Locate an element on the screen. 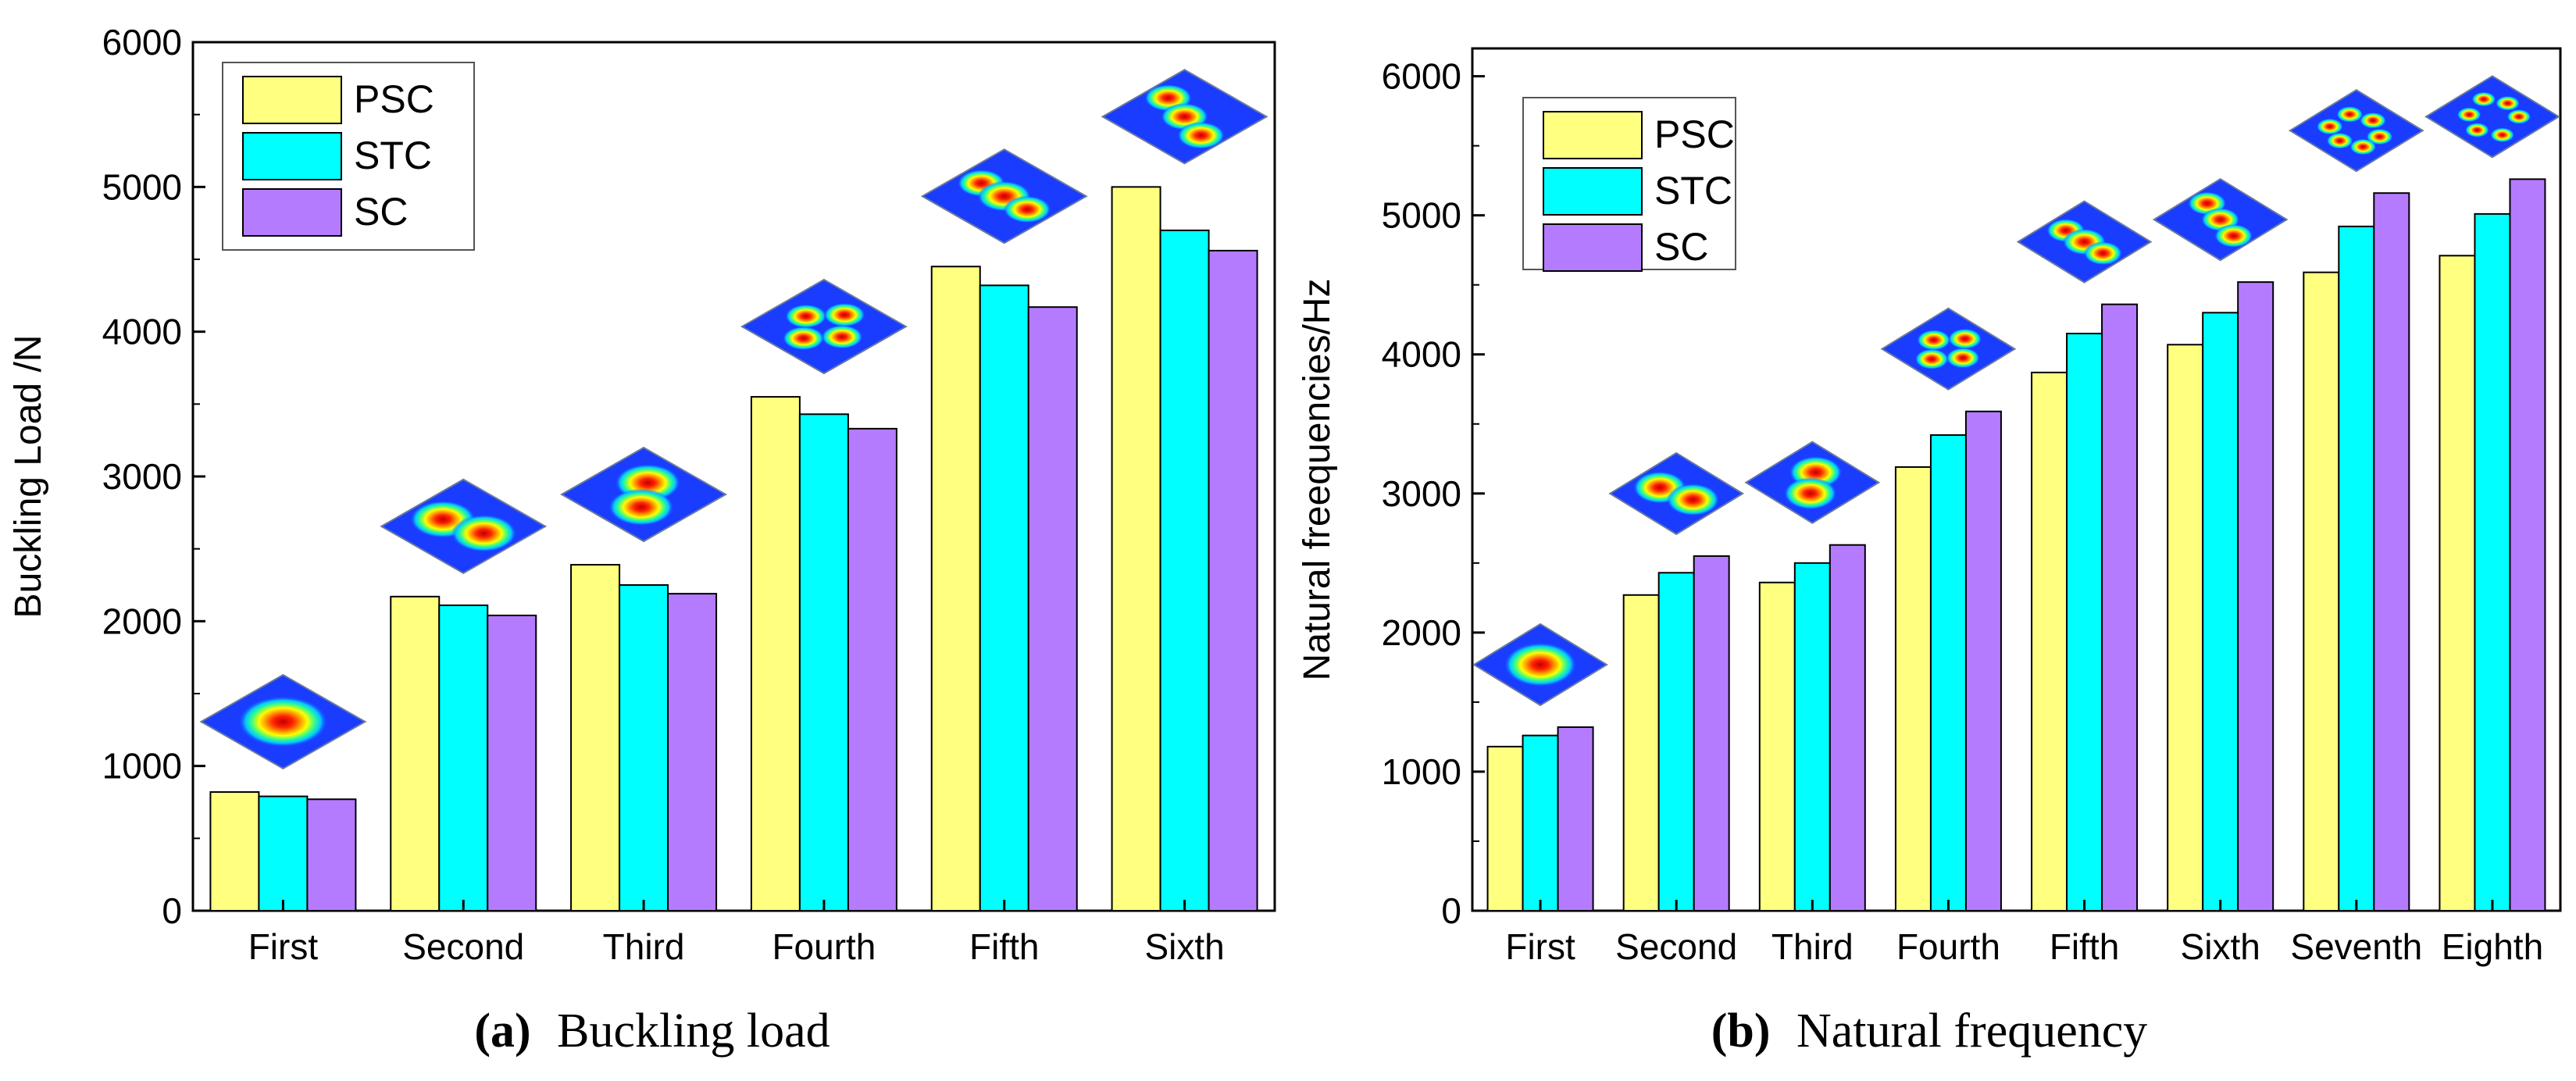 The width and height of the screenshot is (2576, 1081). y-axis-label: Buckling Load /N is located at coordinates (28, 477).